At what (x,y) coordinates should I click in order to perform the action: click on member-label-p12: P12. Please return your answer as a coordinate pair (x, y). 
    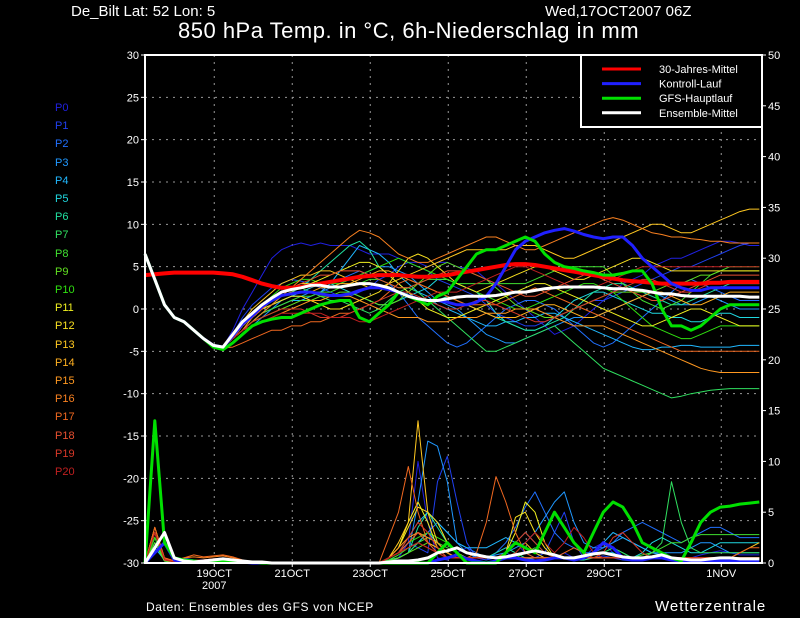
    Looking at the image, I should click on (65, 326).